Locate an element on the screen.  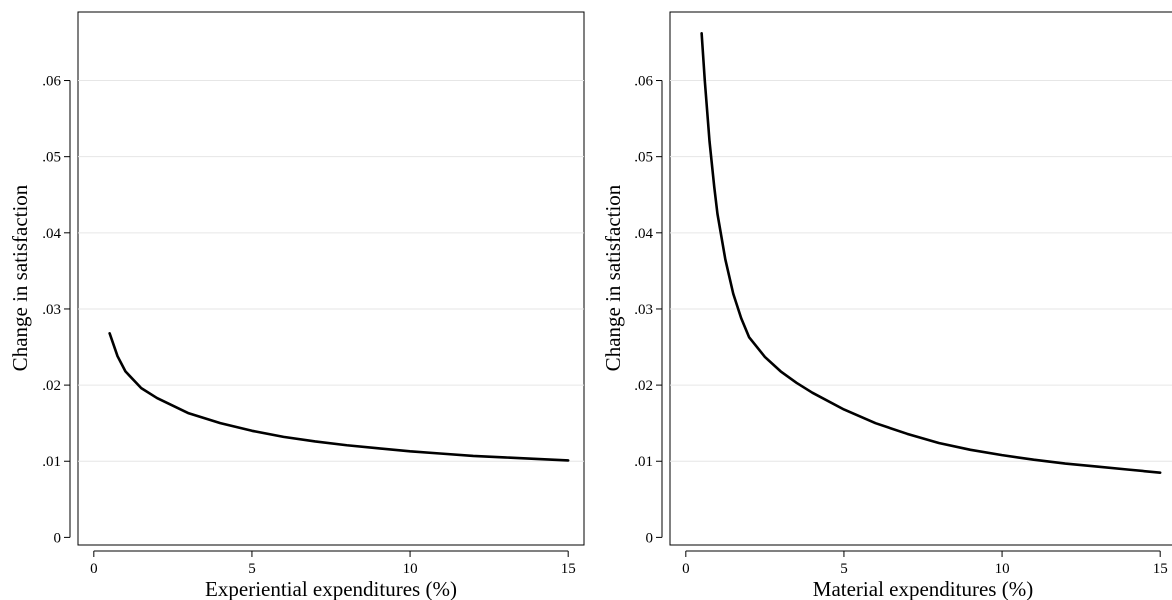
x-axis-label: Material expenditures (%) is located at coordinates (923, 588).